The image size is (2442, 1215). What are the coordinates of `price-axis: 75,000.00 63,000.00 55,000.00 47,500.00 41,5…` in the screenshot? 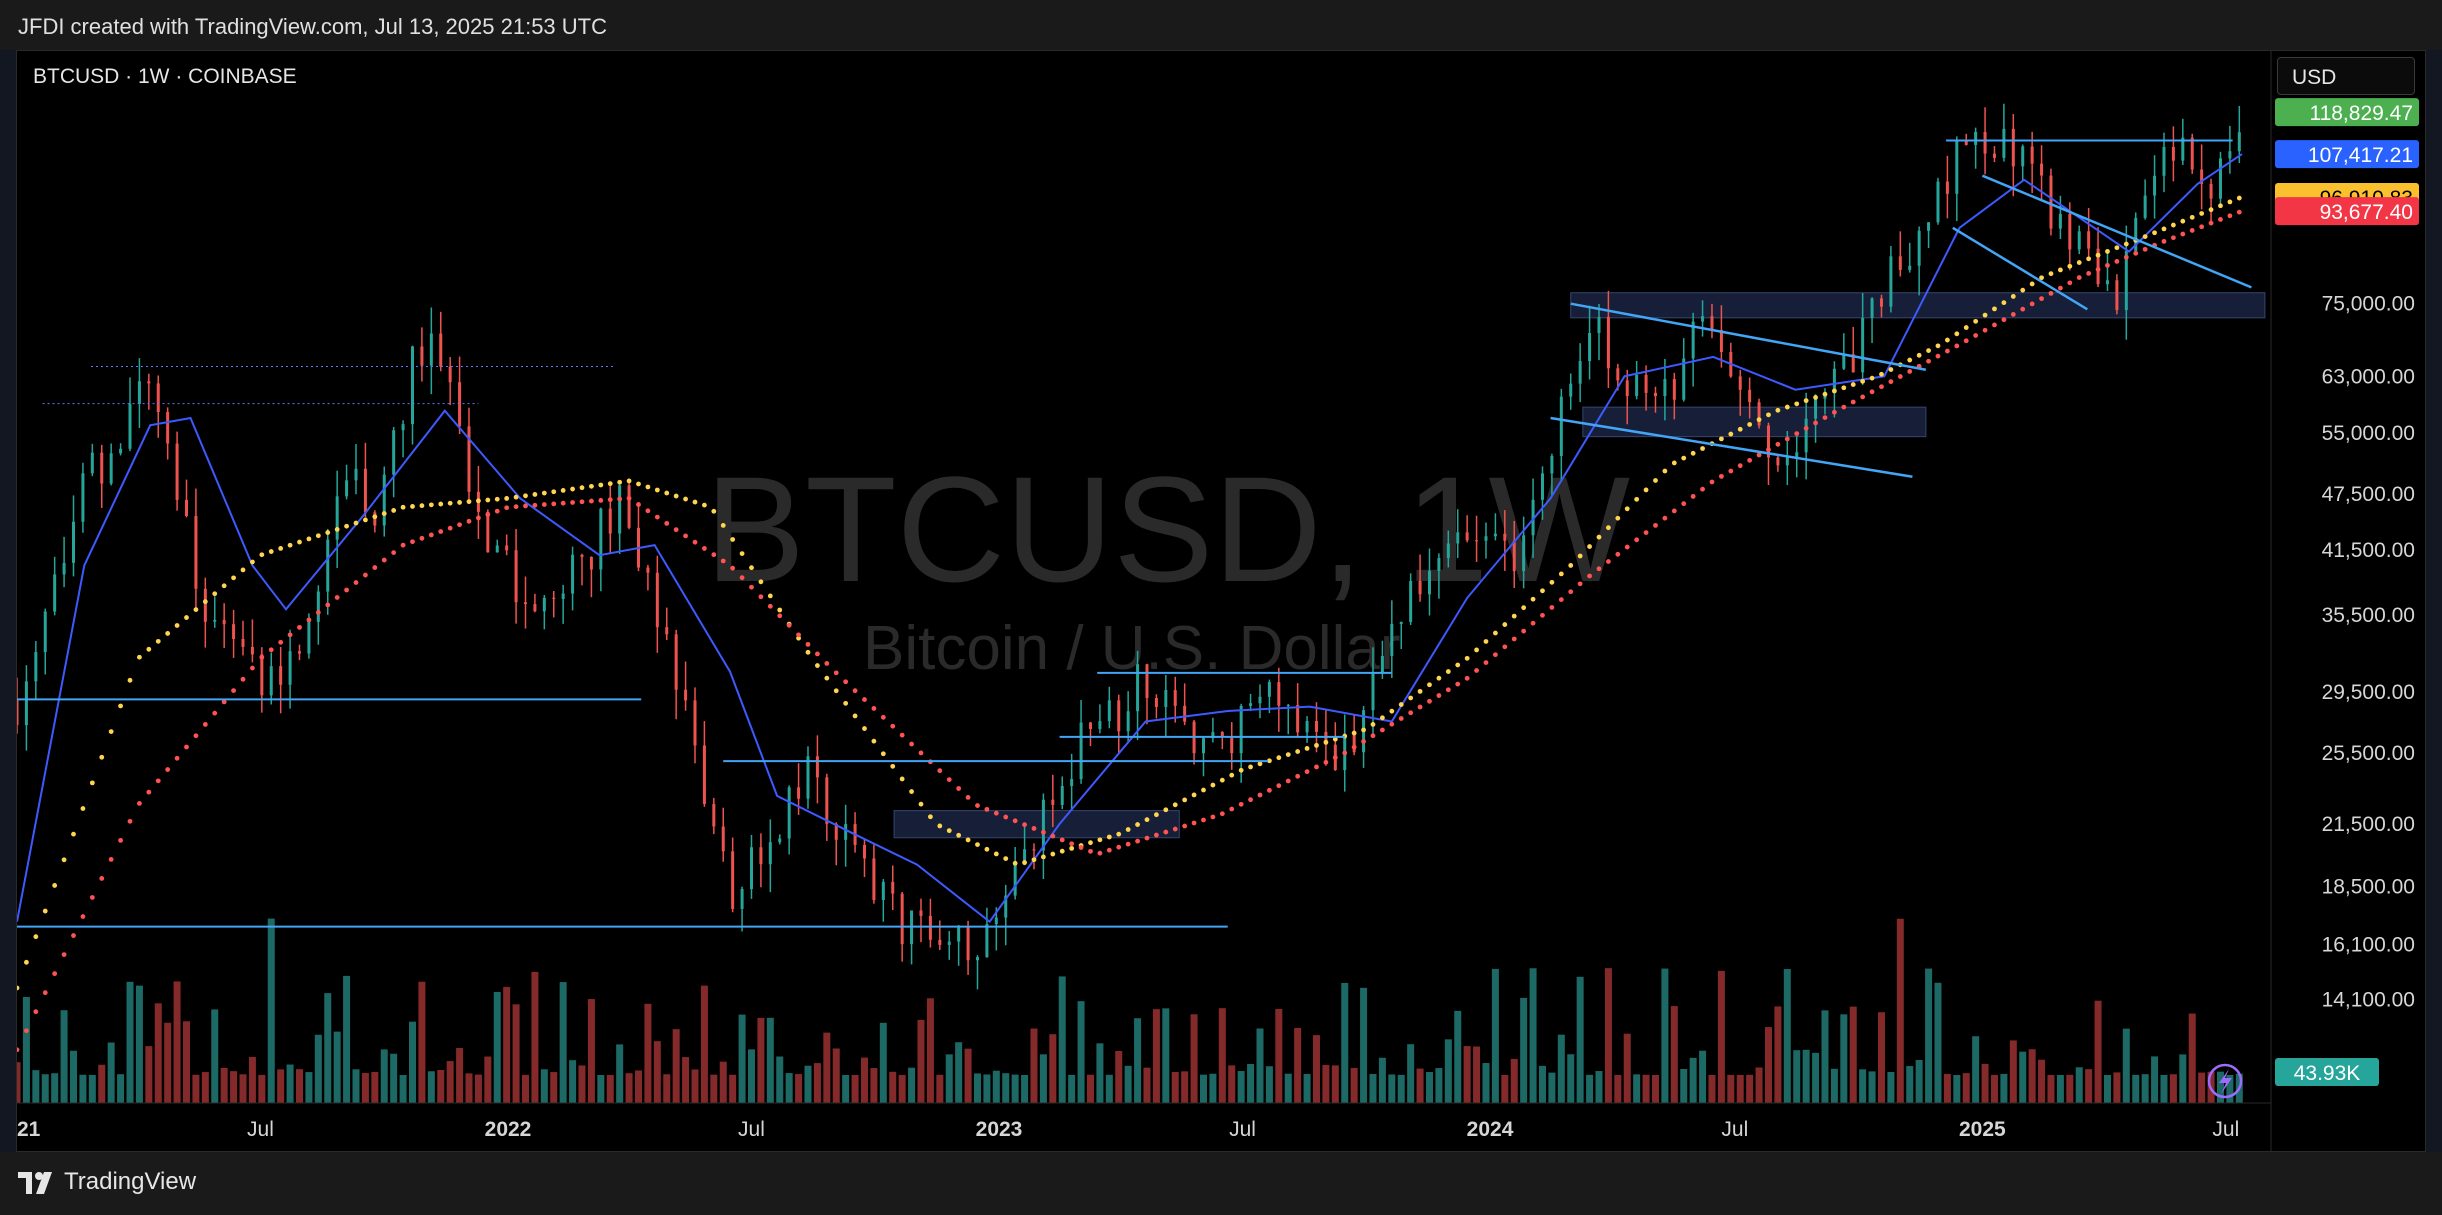 It's located at (2368, 652).